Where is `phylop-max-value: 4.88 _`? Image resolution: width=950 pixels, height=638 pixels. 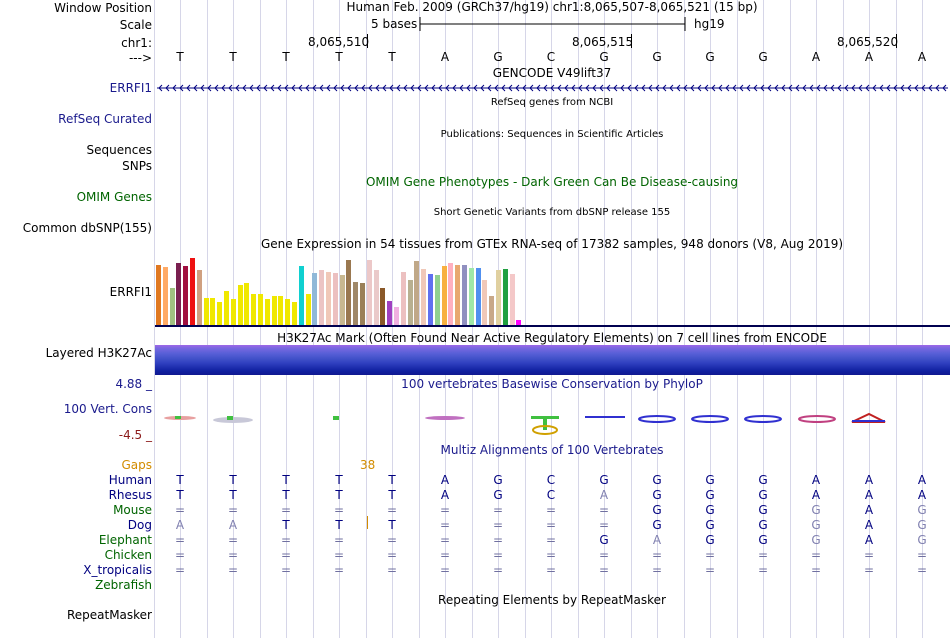 phylop-max-value: 4.88 _ is located at coordinates (133, 384).